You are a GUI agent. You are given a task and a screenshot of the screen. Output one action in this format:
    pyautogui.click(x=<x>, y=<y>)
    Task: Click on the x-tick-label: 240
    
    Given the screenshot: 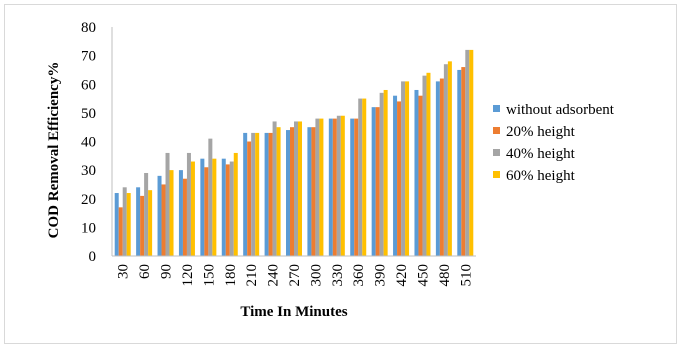 What is the action you would take?
    pyautogui.click(x=274, y=275)
    